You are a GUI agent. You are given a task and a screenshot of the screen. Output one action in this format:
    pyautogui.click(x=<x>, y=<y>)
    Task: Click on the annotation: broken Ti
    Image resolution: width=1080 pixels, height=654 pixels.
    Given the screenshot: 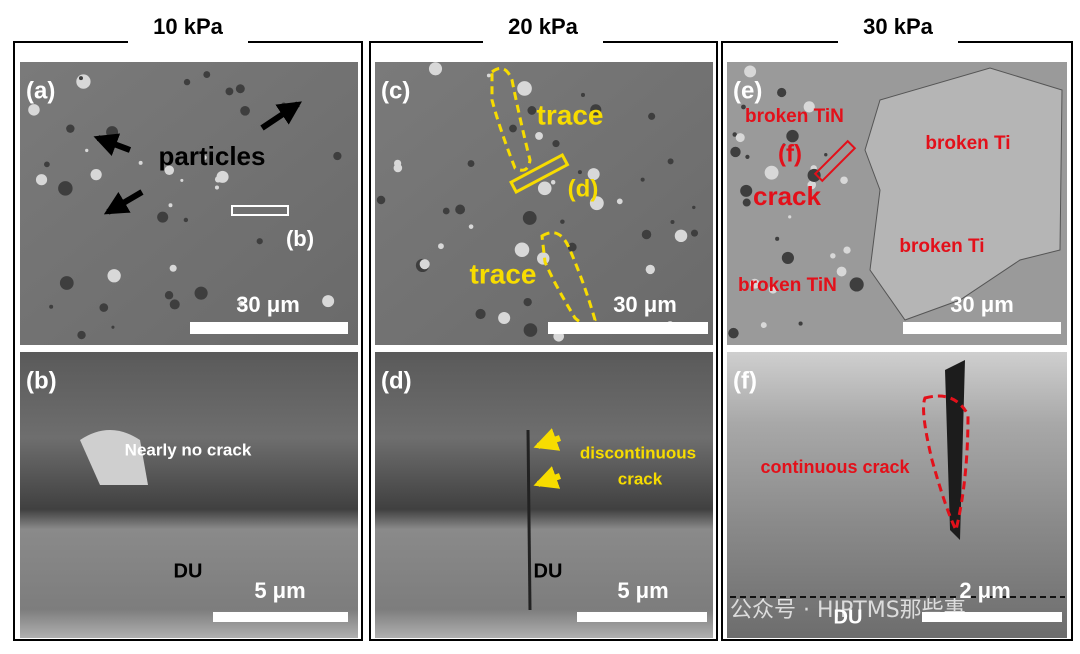 What is the action you would take?
    pyautogui.click(x=967, y=143)
    